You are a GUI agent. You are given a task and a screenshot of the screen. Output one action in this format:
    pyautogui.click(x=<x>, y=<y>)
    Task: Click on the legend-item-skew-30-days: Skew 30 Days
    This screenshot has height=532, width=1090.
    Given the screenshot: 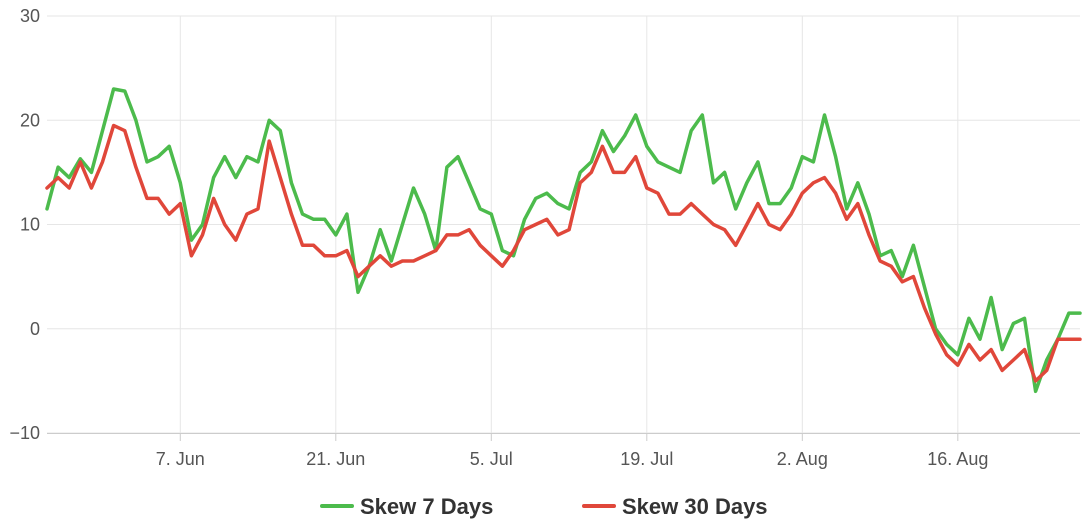 What is the action you would take?
    pyautogui.click(x=675, y=506)
    